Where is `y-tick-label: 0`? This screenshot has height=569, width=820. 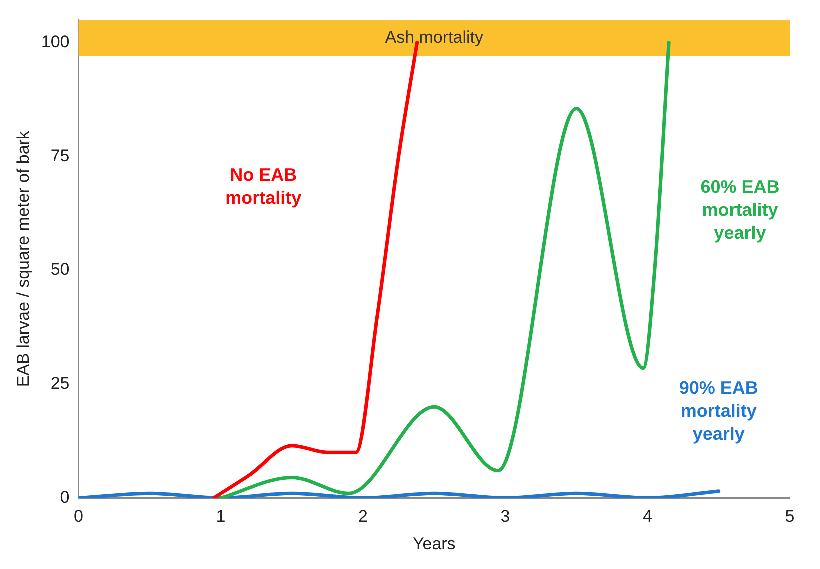 y-tick-label: 0 is located at coordinates (65, 497).